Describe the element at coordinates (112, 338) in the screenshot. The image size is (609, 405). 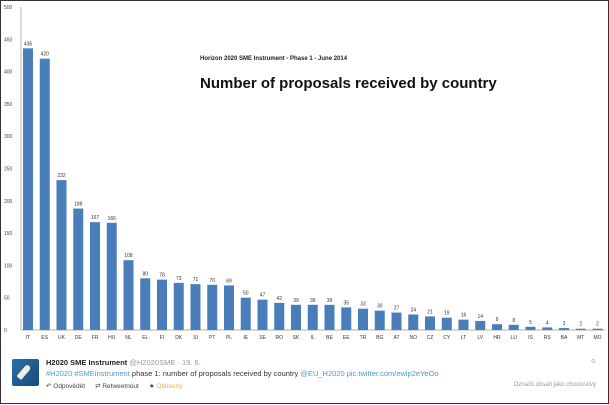
I see `x-tick-label: HU` at that location.